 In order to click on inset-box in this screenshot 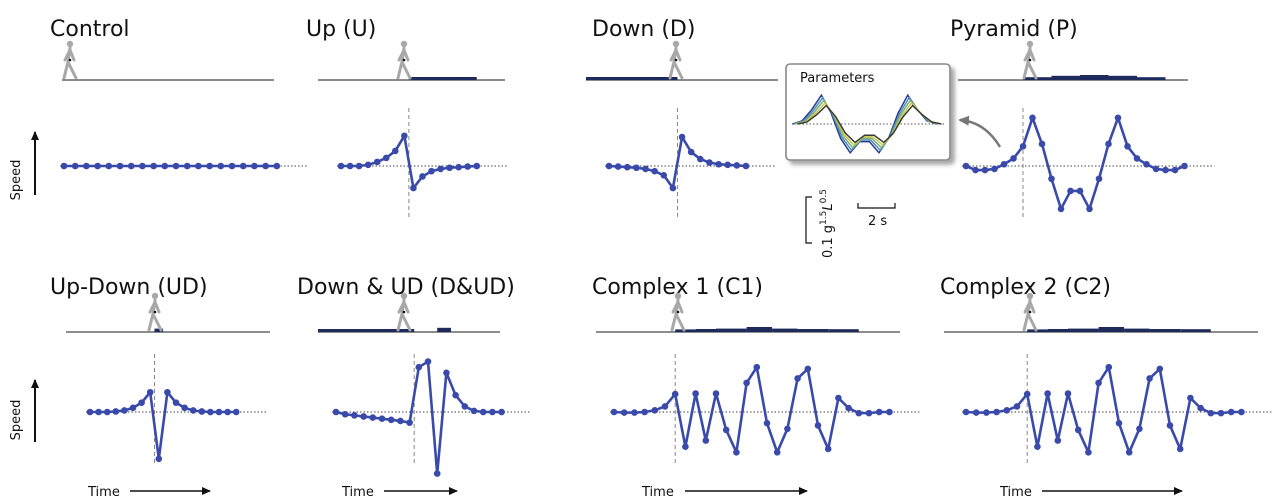, I will do `click(868, 112)`.